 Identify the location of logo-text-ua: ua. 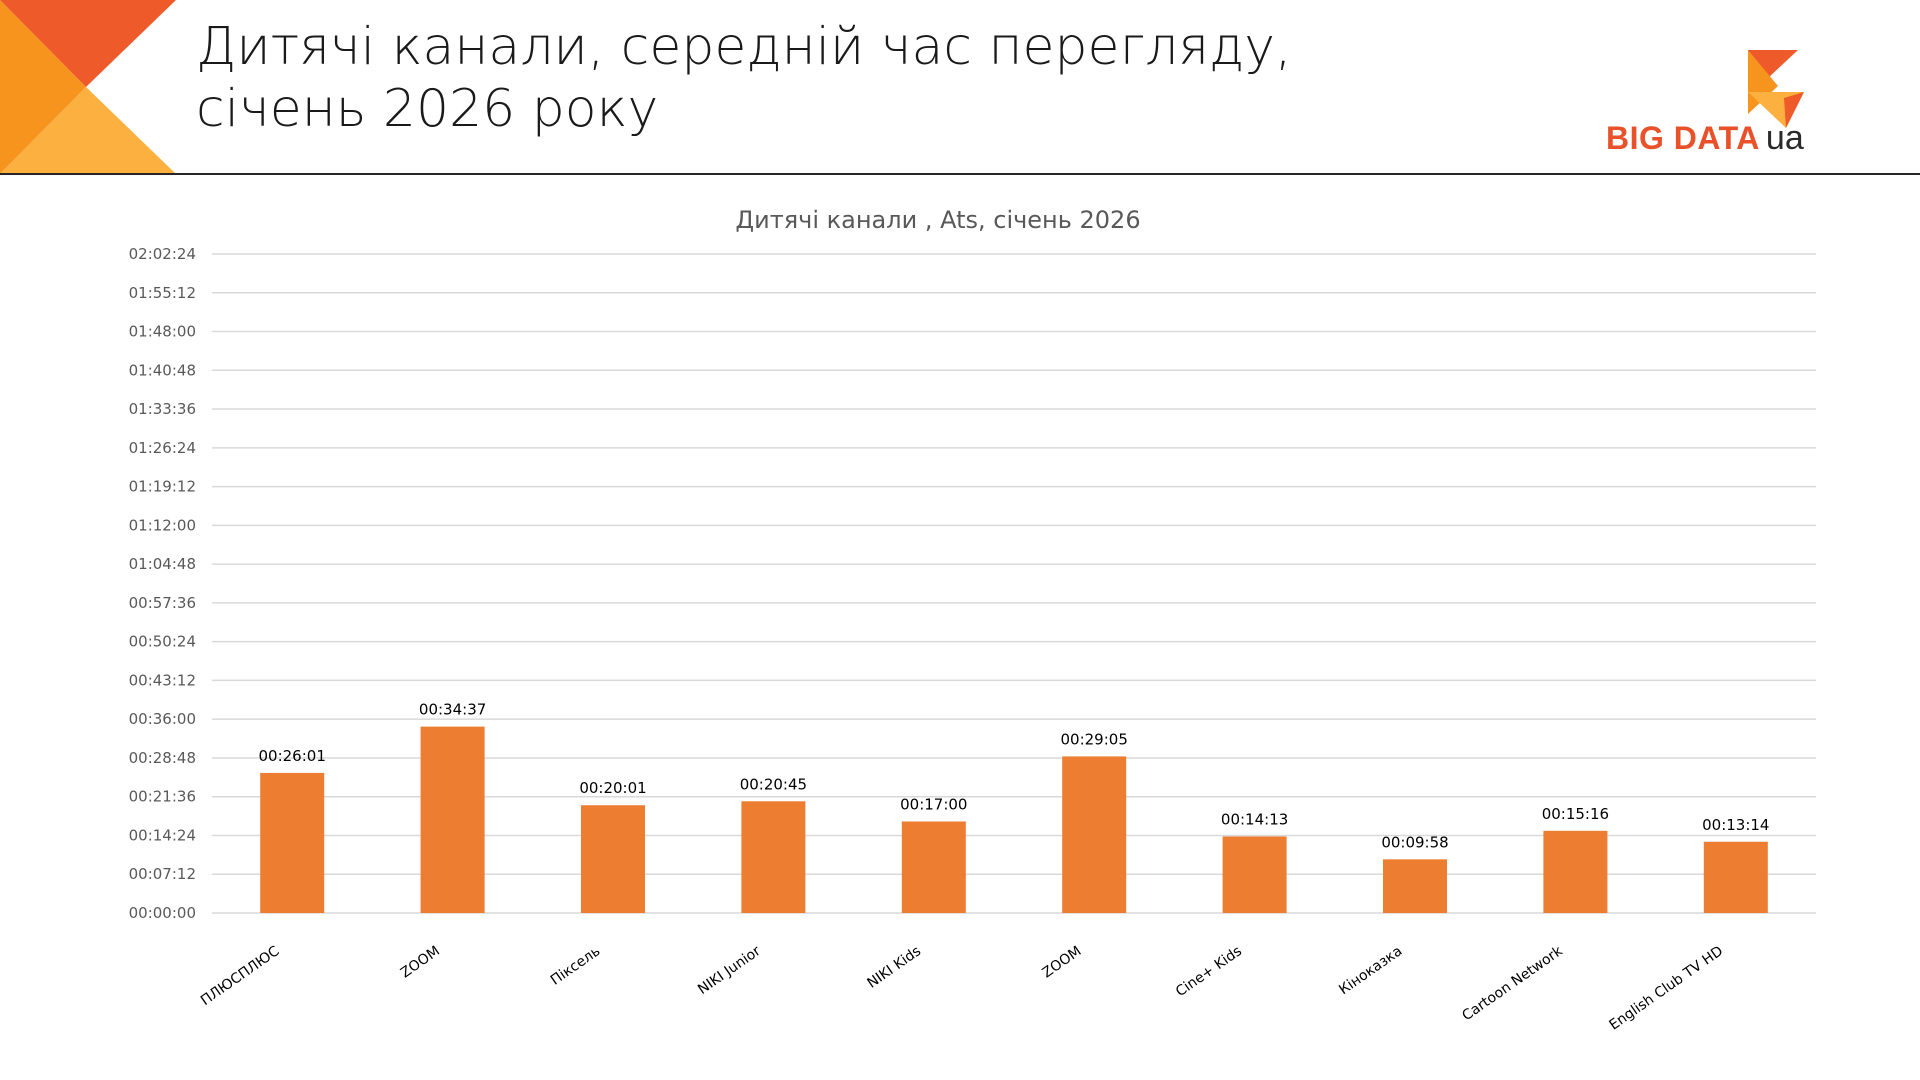
(1784, 138).